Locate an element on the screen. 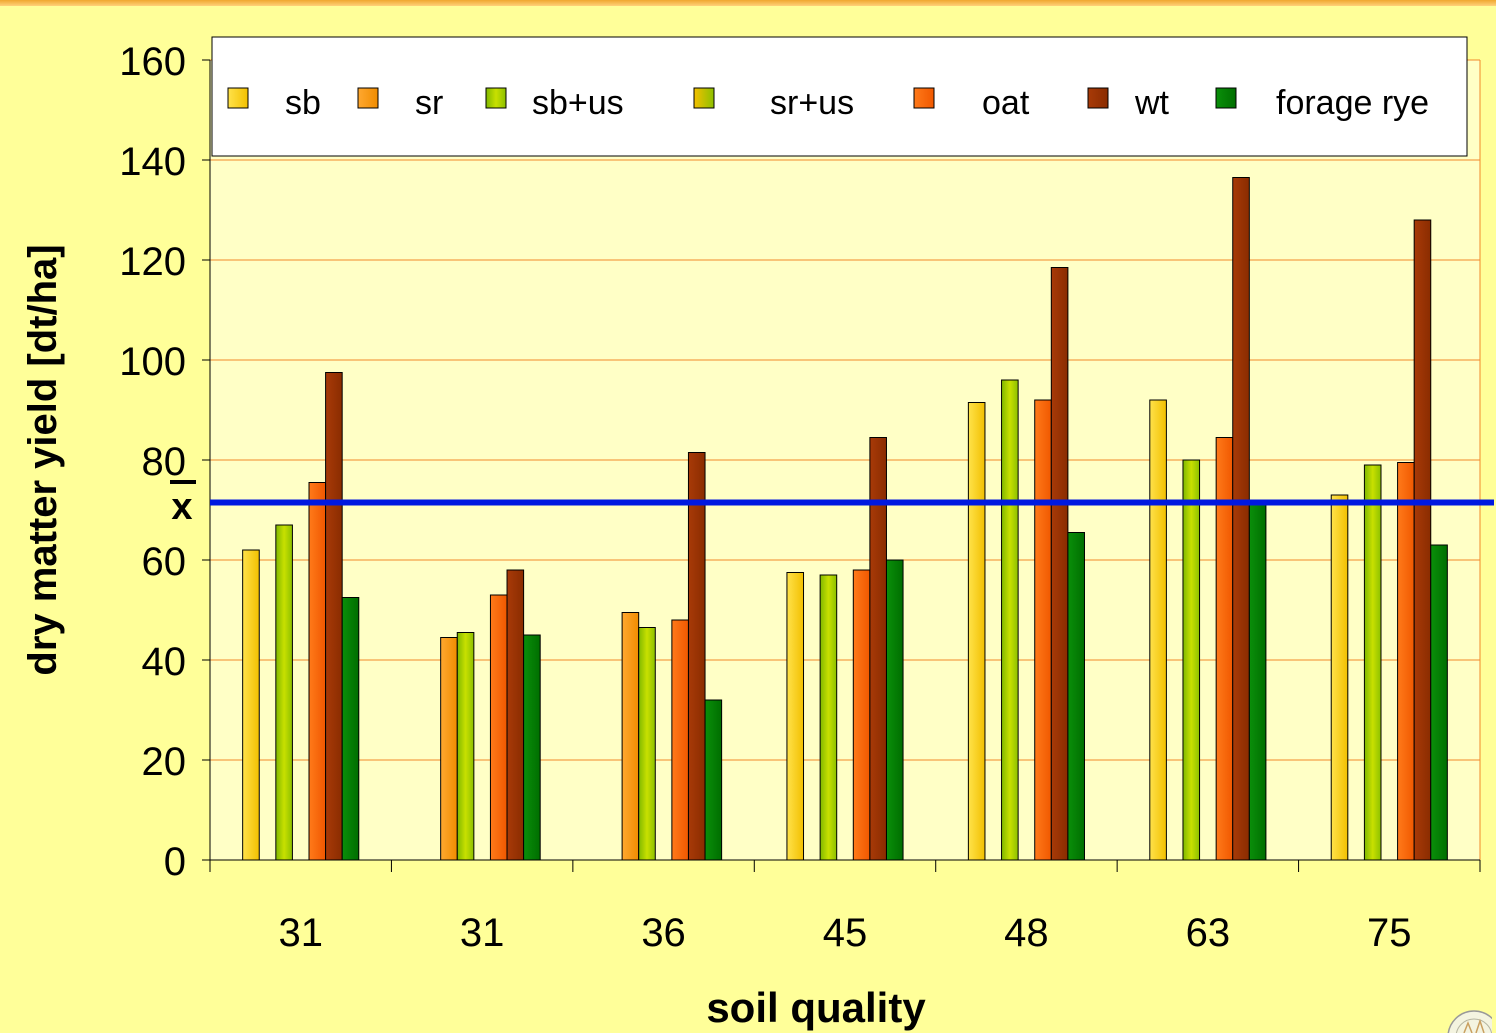 The height and width of the screenshot is (1033, 1496). slide-top-rule is located at coordinates (748, 3).